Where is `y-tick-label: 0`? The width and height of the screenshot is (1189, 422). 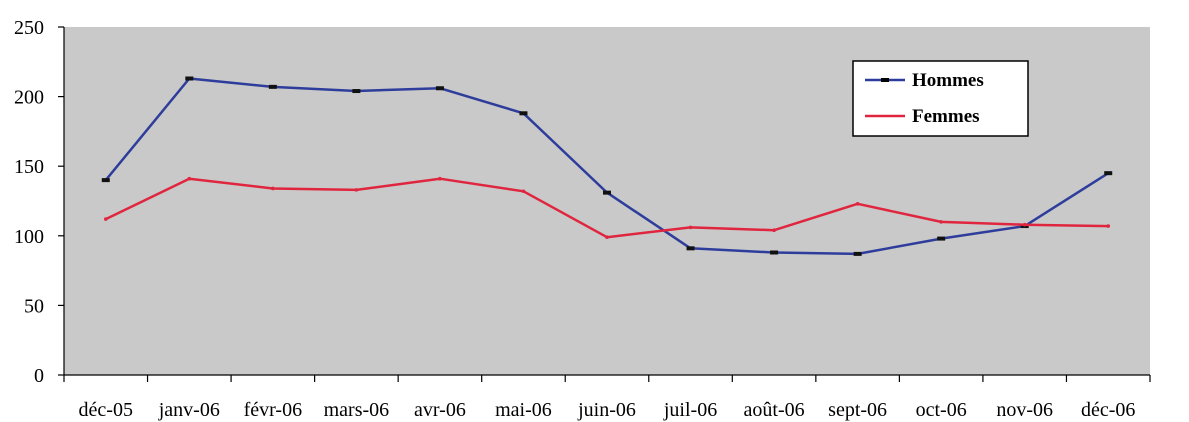 y-tick-label: 0 is located at coordinates (39, 376).